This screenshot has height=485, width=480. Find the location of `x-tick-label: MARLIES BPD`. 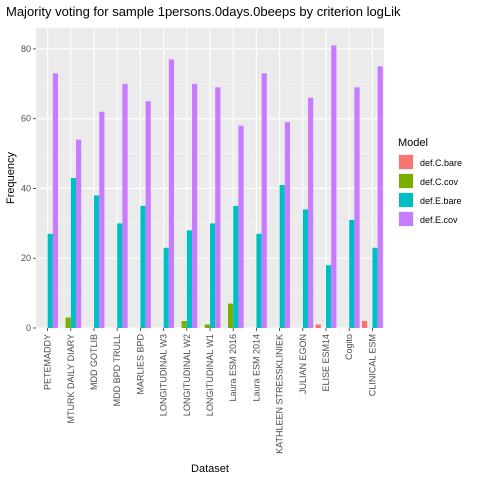

x-tick-label: MARLIES BPD is located at coordinates (140, 364).